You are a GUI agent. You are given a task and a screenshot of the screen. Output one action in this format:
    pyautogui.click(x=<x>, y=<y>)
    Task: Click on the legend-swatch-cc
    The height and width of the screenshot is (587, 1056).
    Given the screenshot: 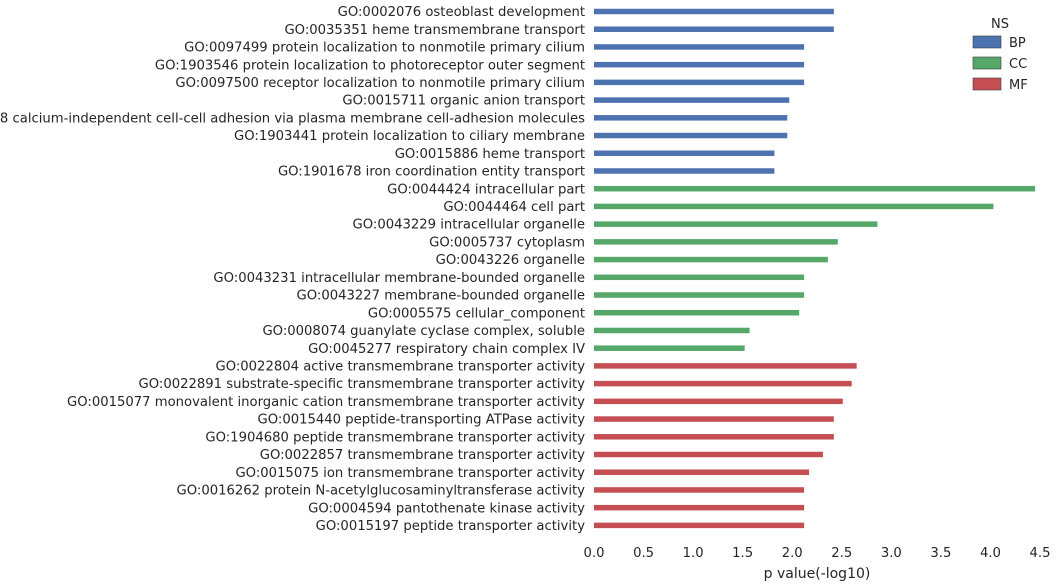 What is the action you would take?
    pyautogui.click(x=987, y=63)
    